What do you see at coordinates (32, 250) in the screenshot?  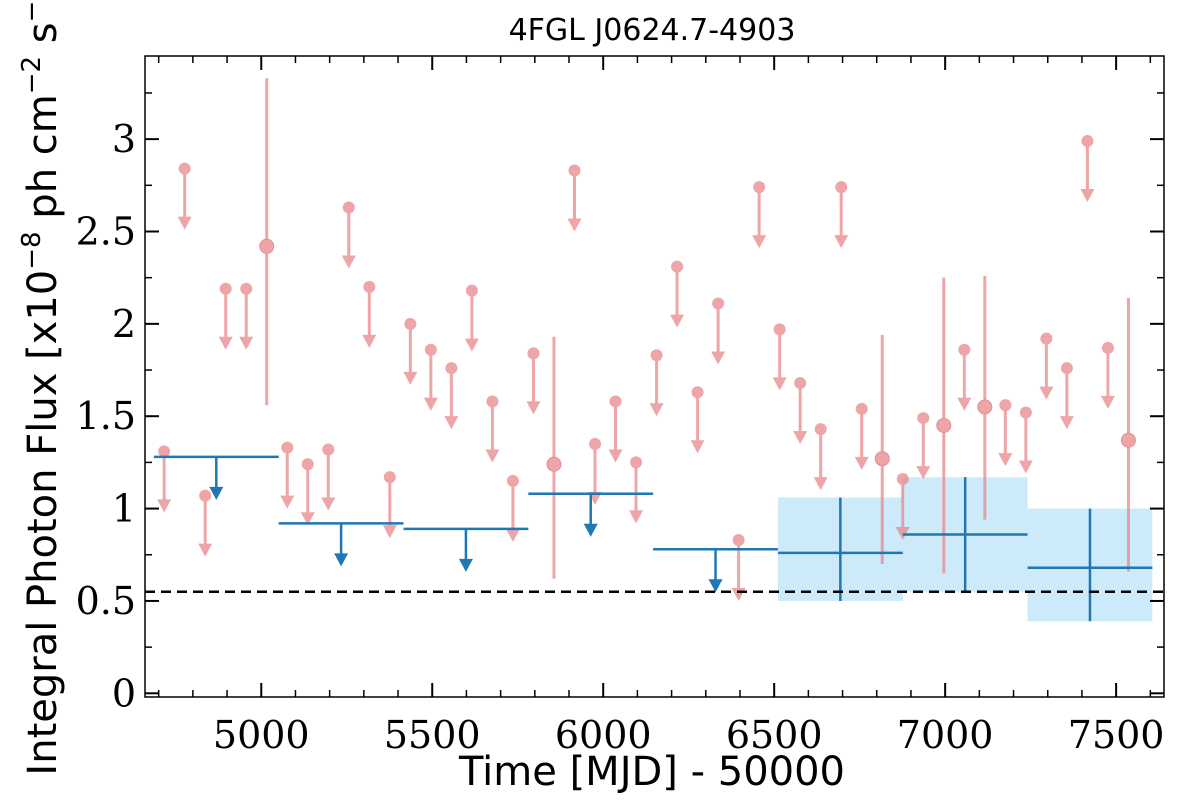 I see `y-axis-title-exp1: −8` at bounding box center [32, 250].